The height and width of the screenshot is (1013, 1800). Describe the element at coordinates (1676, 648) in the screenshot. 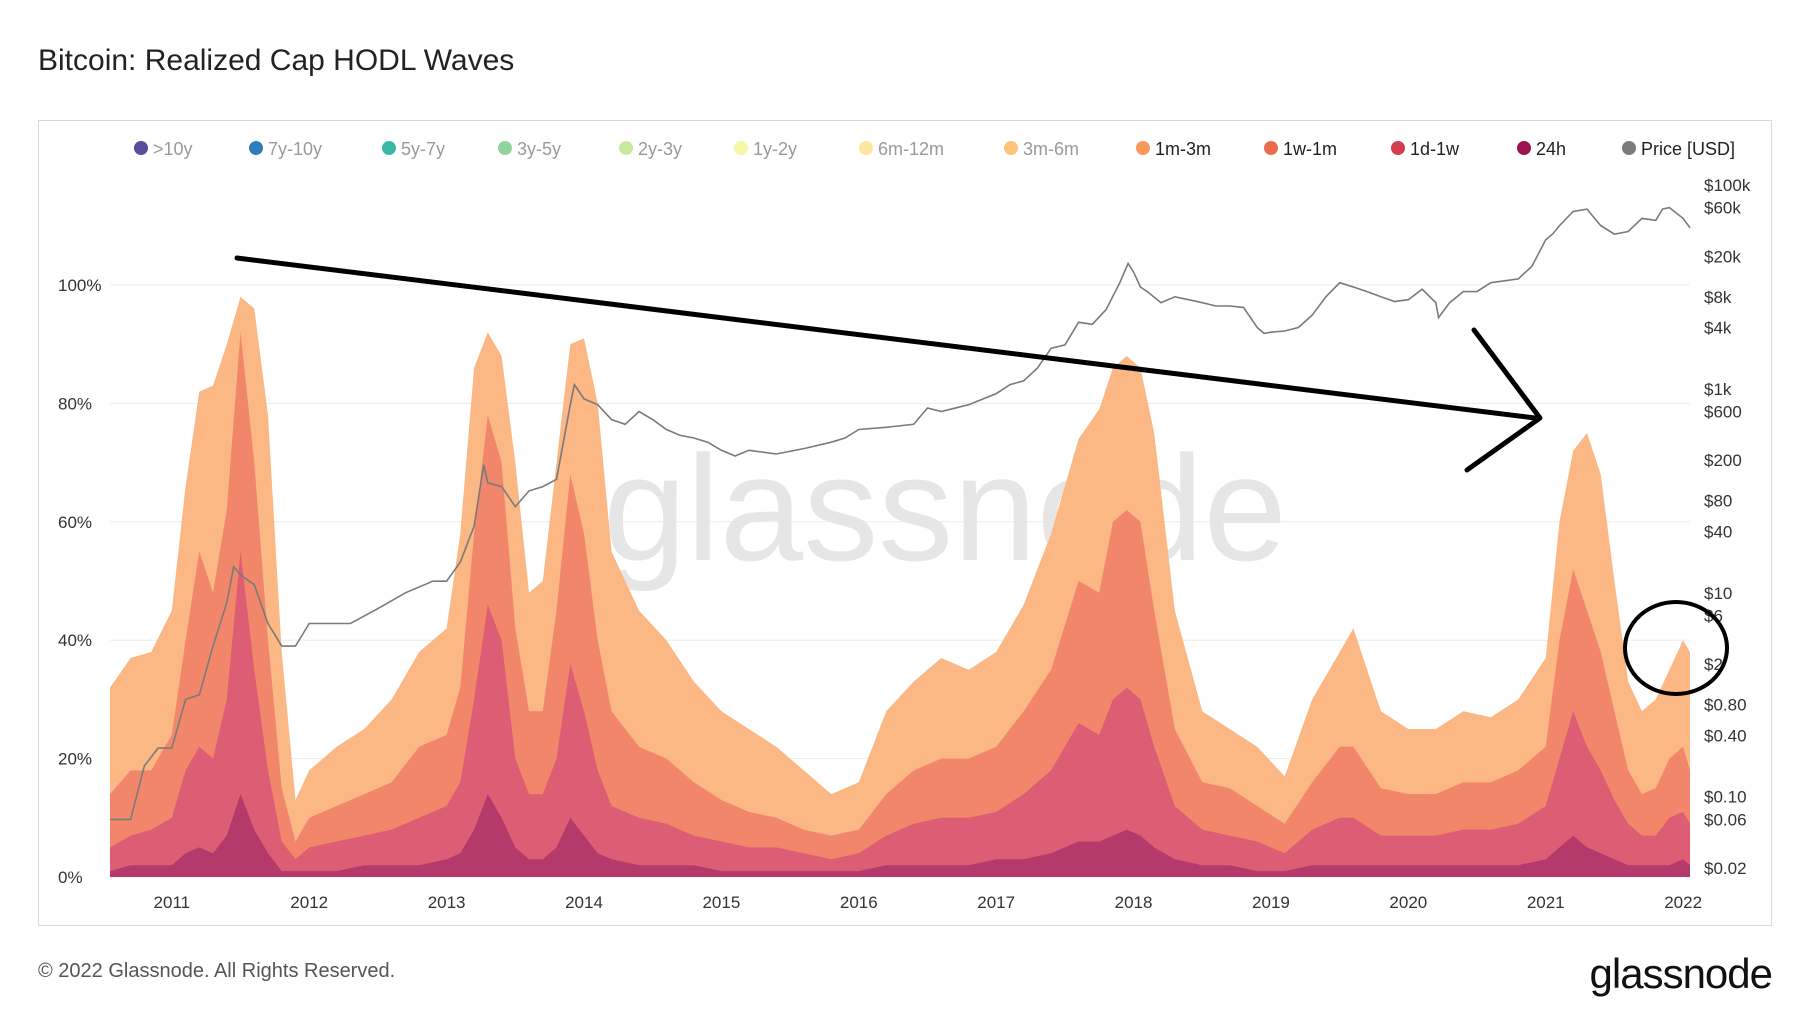

I see `highlight-circle` at that location.